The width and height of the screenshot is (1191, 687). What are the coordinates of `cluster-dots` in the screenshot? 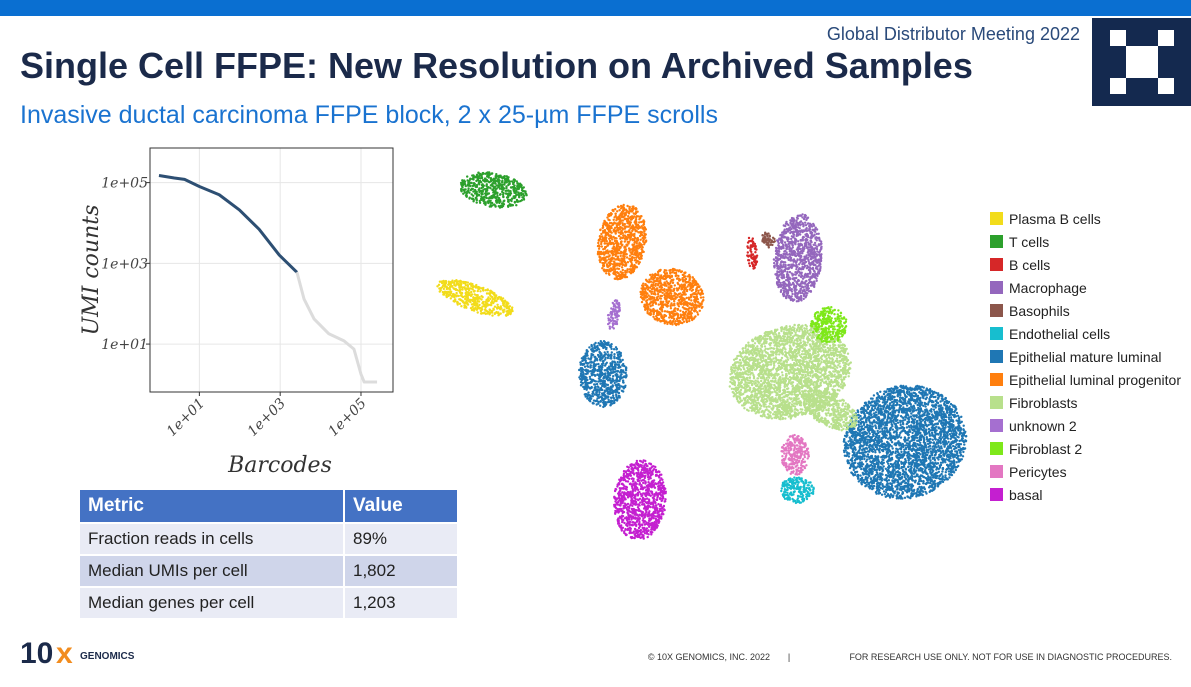 It's located at (475, 298).